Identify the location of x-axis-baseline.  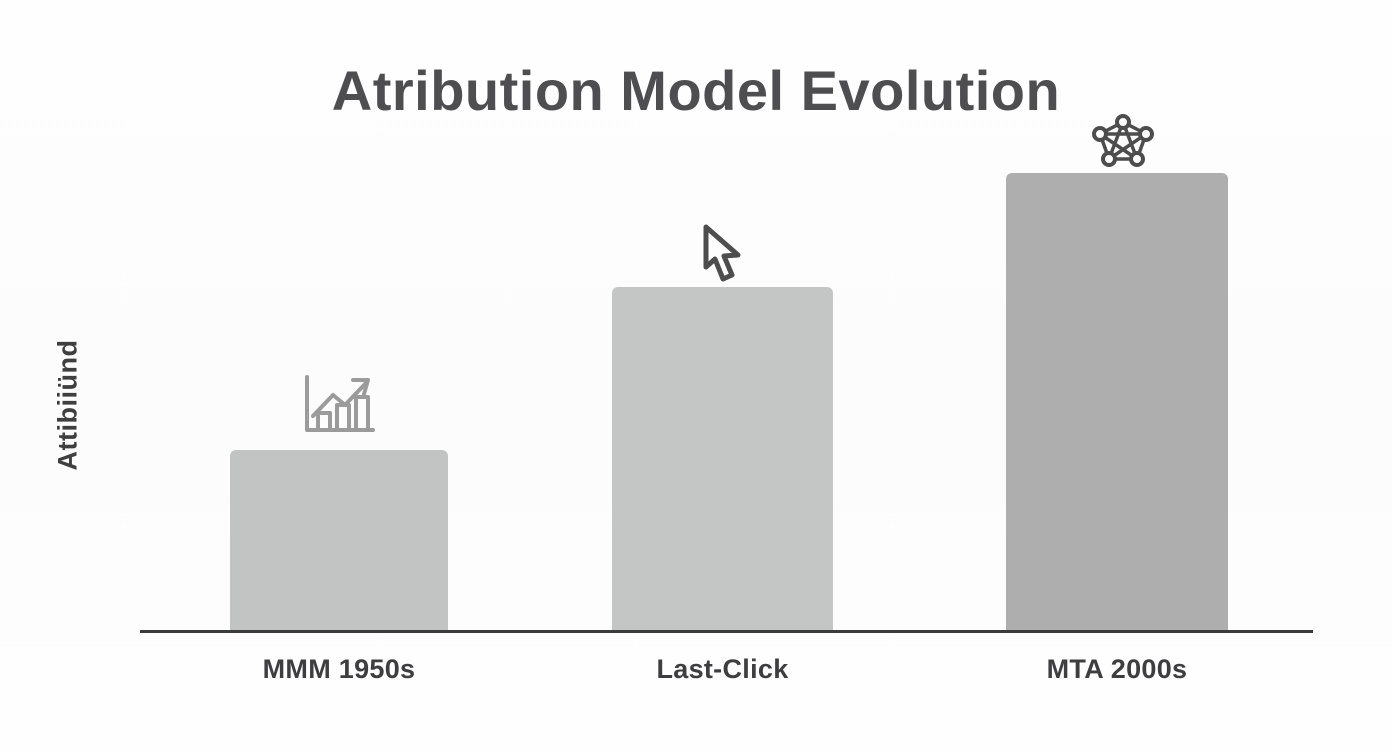
(726, 631).